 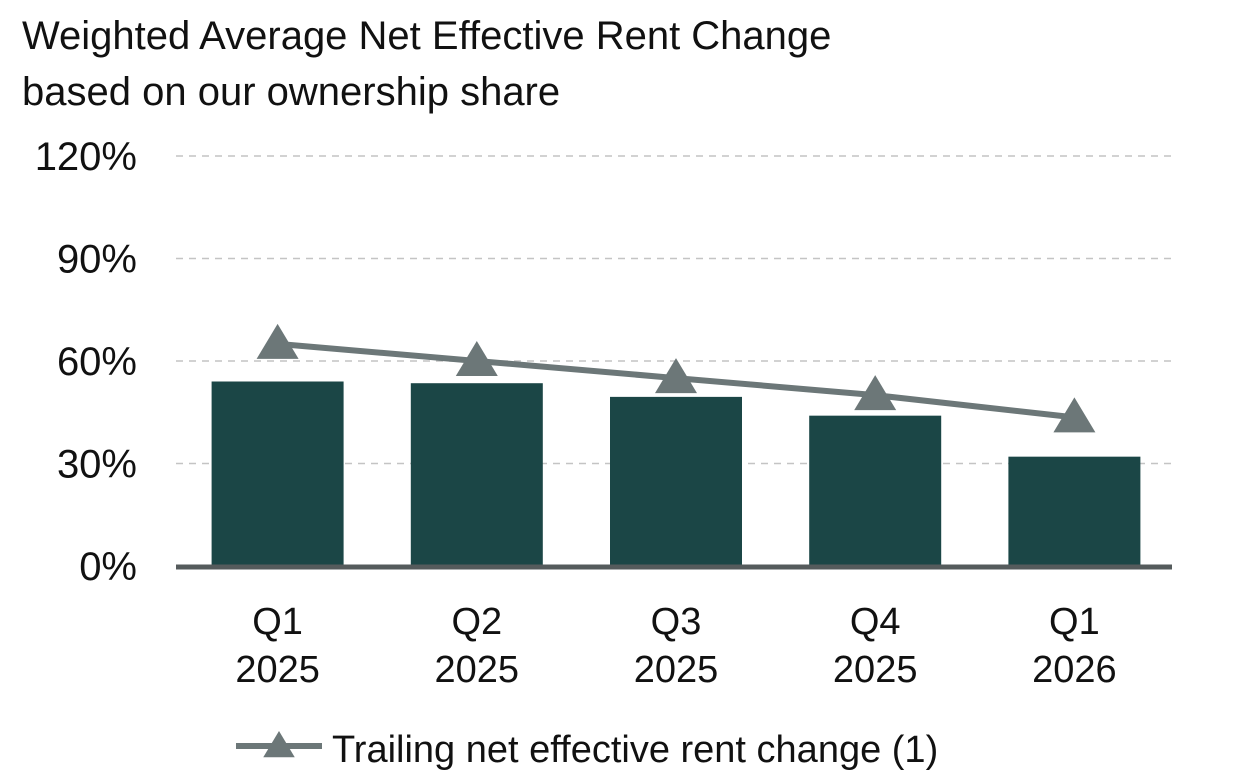 I want to click on legend: Trailing net effective rent change (1), so click(x=587, y=750).